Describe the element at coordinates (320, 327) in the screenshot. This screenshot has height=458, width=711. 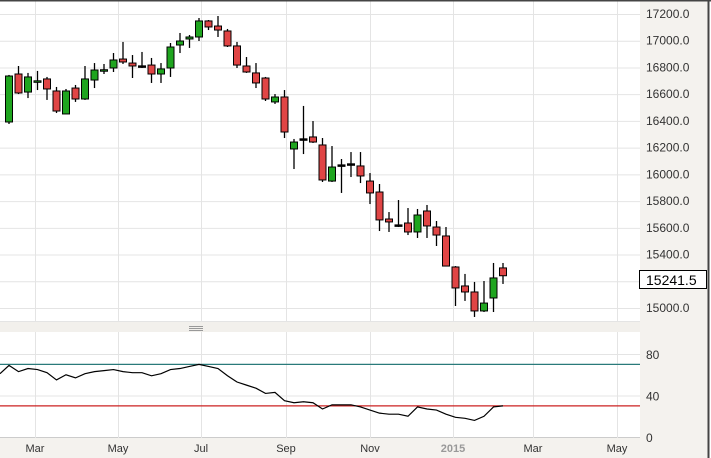
I see `panel-separator` at that location.